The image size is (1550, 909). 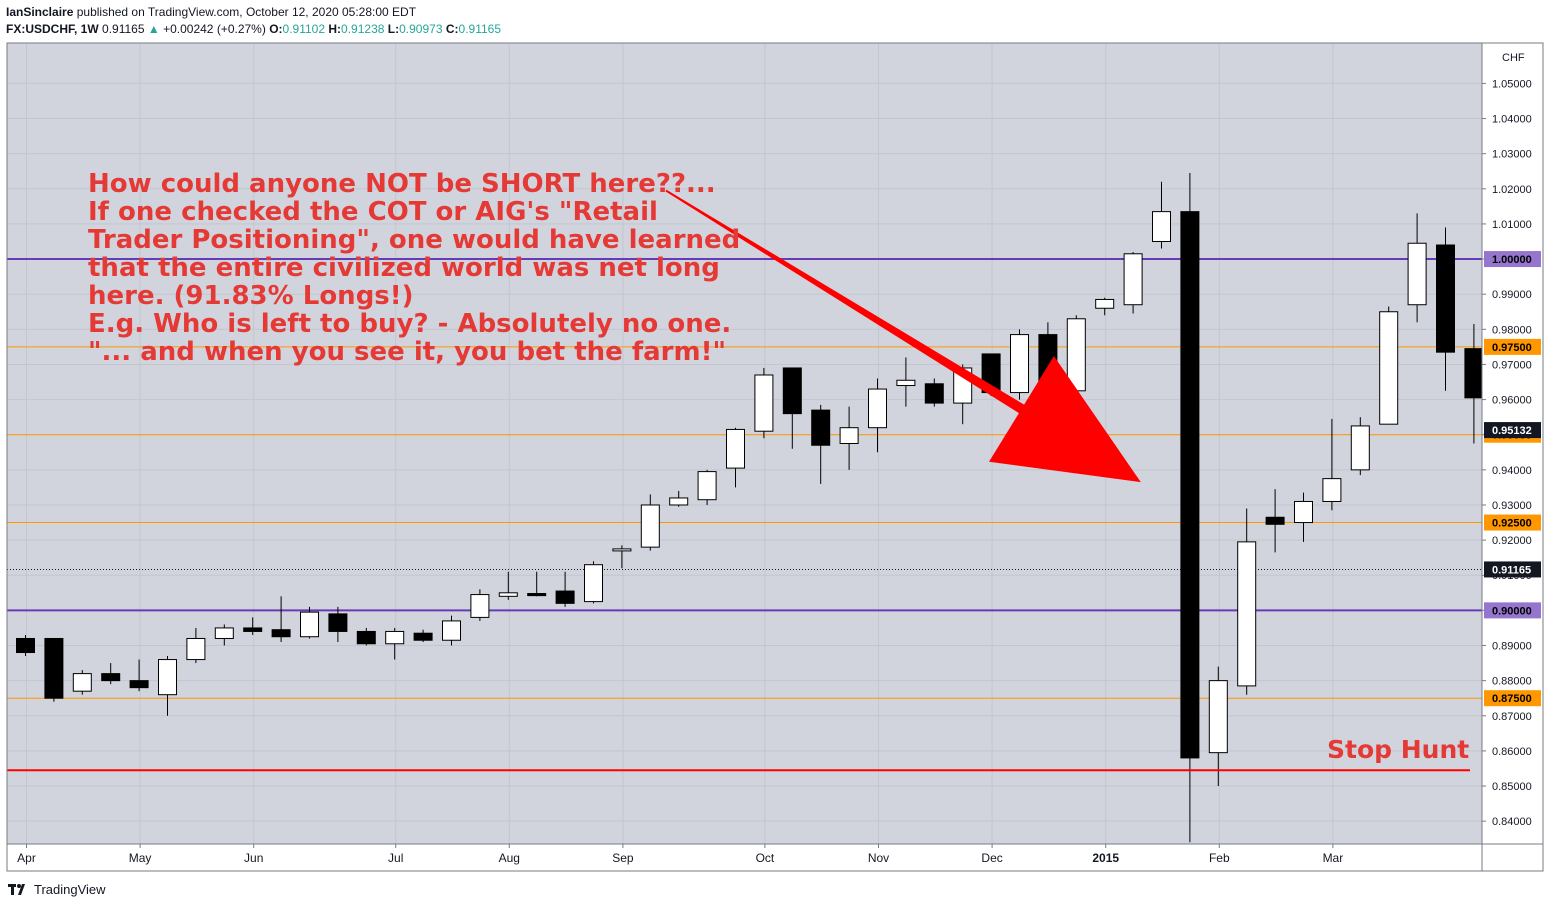 What do you see at coordinates (40, 12) in the screenshot?
I see `author-name: IanSinclaire` at bounding box center [40, 12].